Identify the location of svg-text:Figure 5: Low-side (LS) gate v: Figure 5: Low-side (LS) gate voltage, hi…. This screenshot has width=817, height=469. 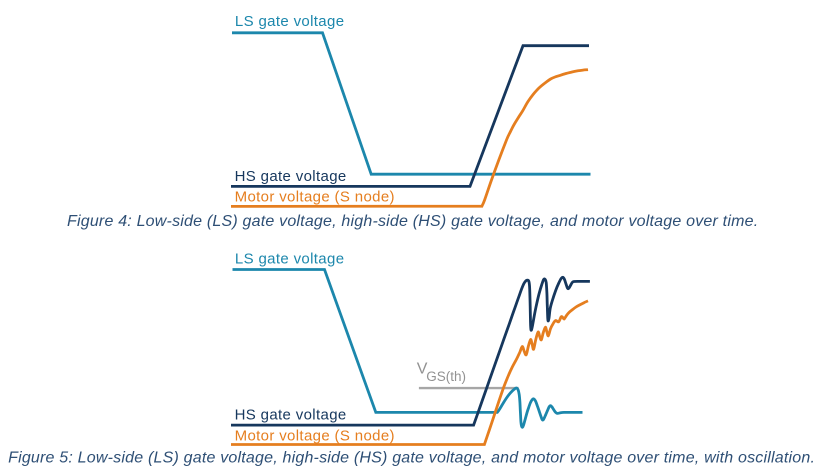
(411, 457).